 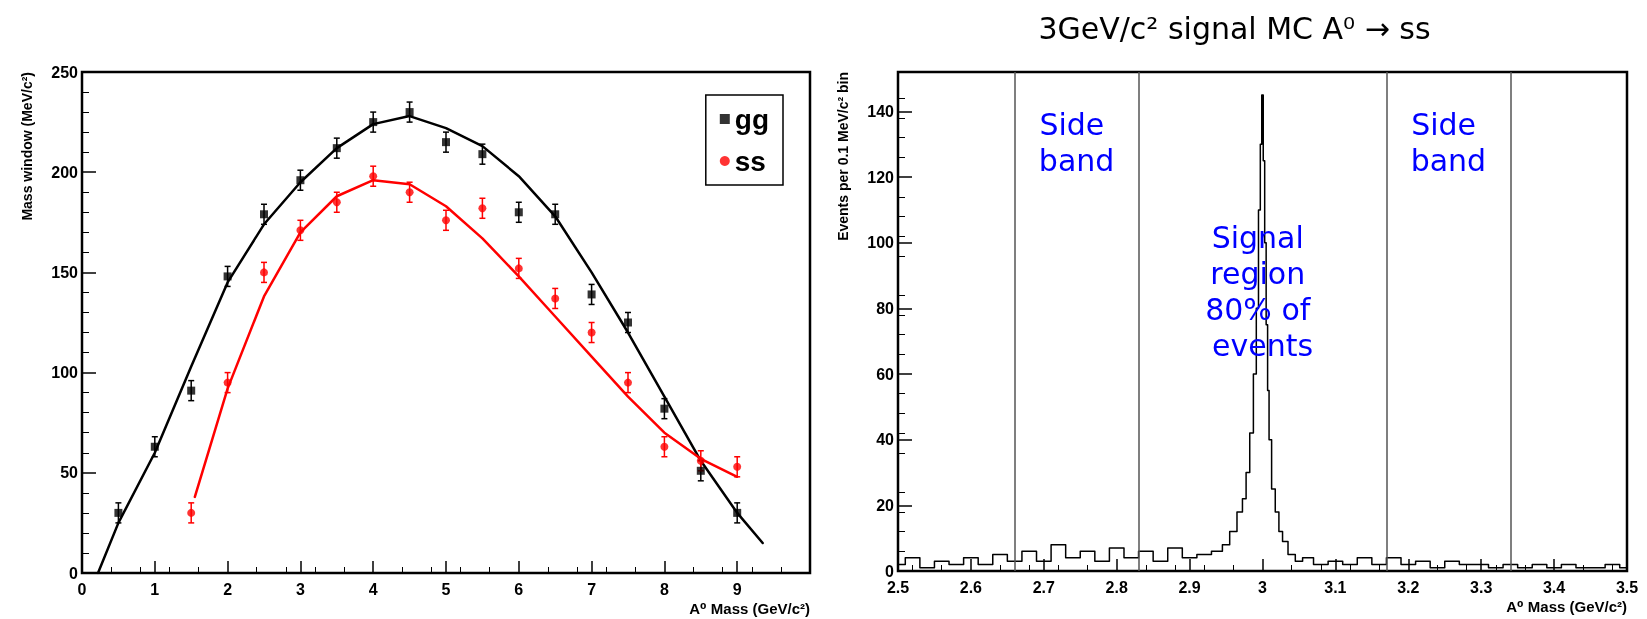 I want to click on x-tick-label: 2.6, so click(x=971, y=587).